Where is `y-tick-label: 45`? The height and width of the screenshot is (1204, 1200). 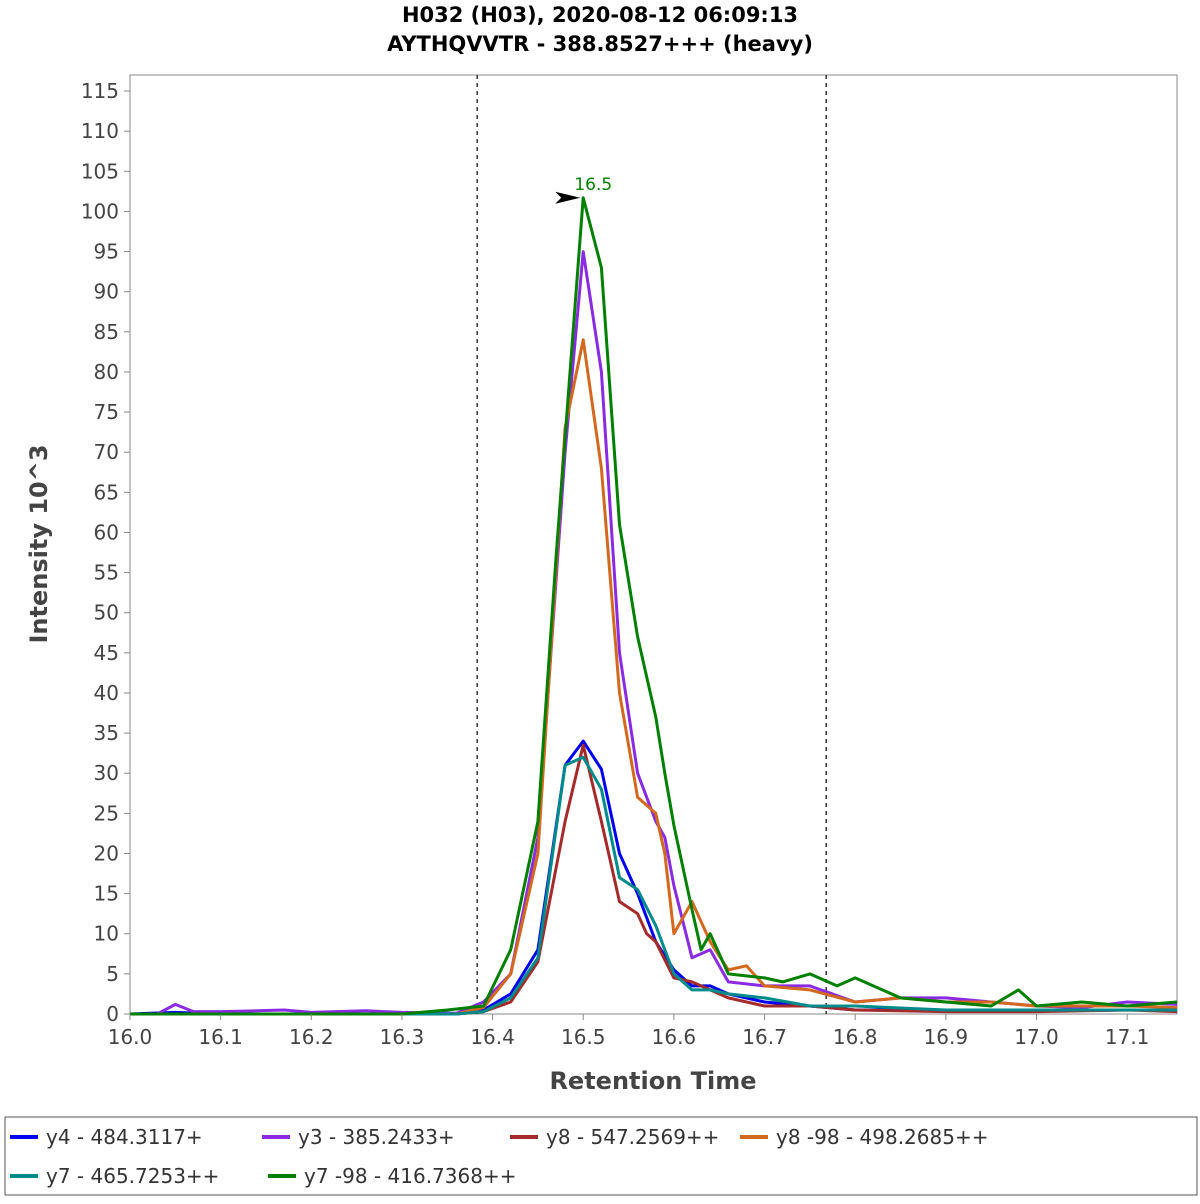
y-tick-label: 45 is located at coordinates (106, 653).